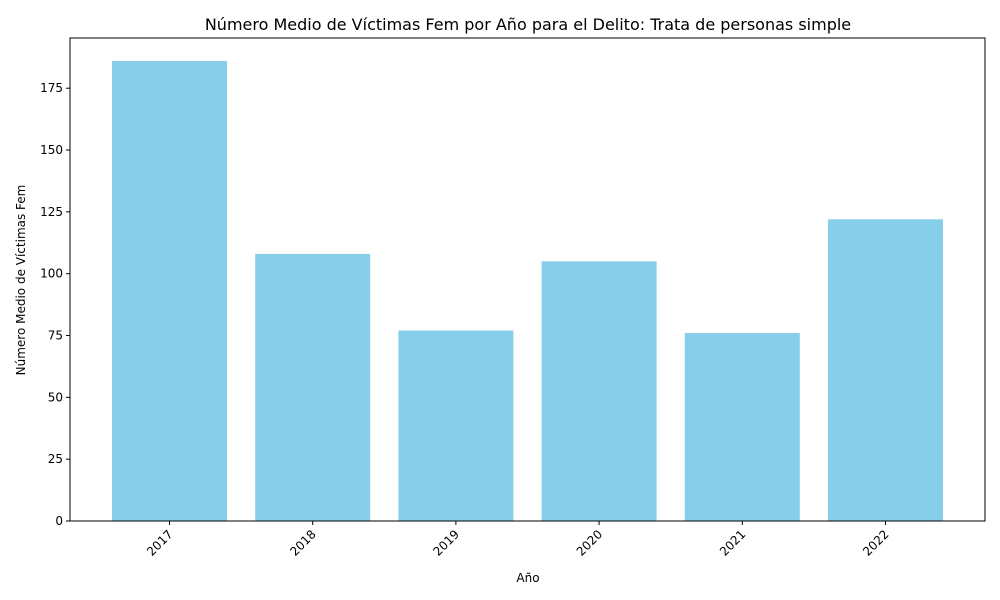 The image size is (1000, 600). I want to click on bar-2021, so click(742, 427).